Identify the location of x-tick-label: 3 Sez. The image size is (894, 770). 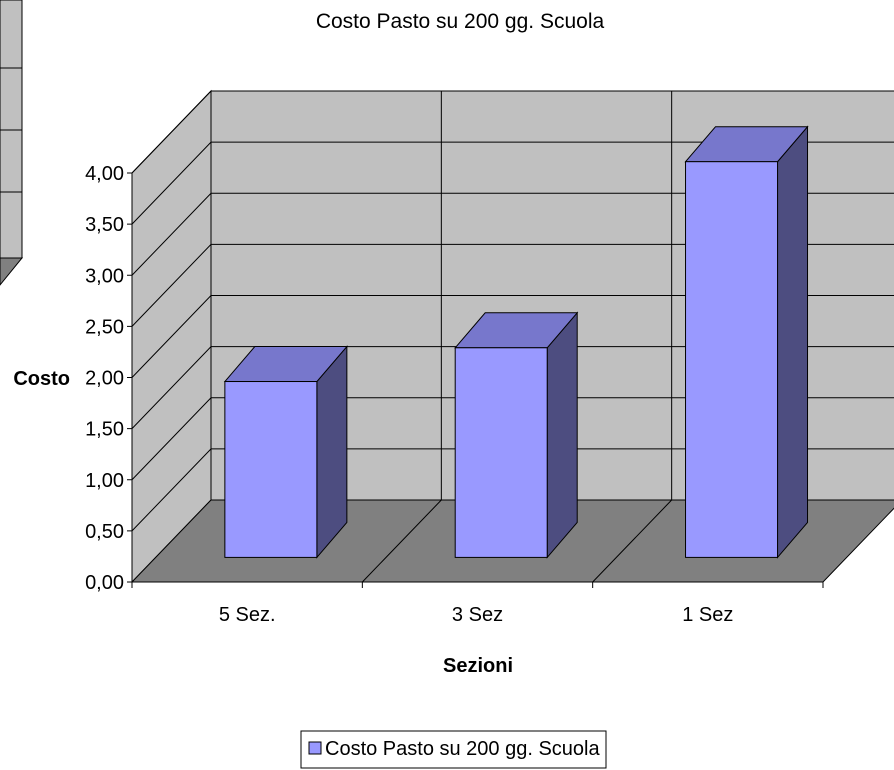
(477, 615).